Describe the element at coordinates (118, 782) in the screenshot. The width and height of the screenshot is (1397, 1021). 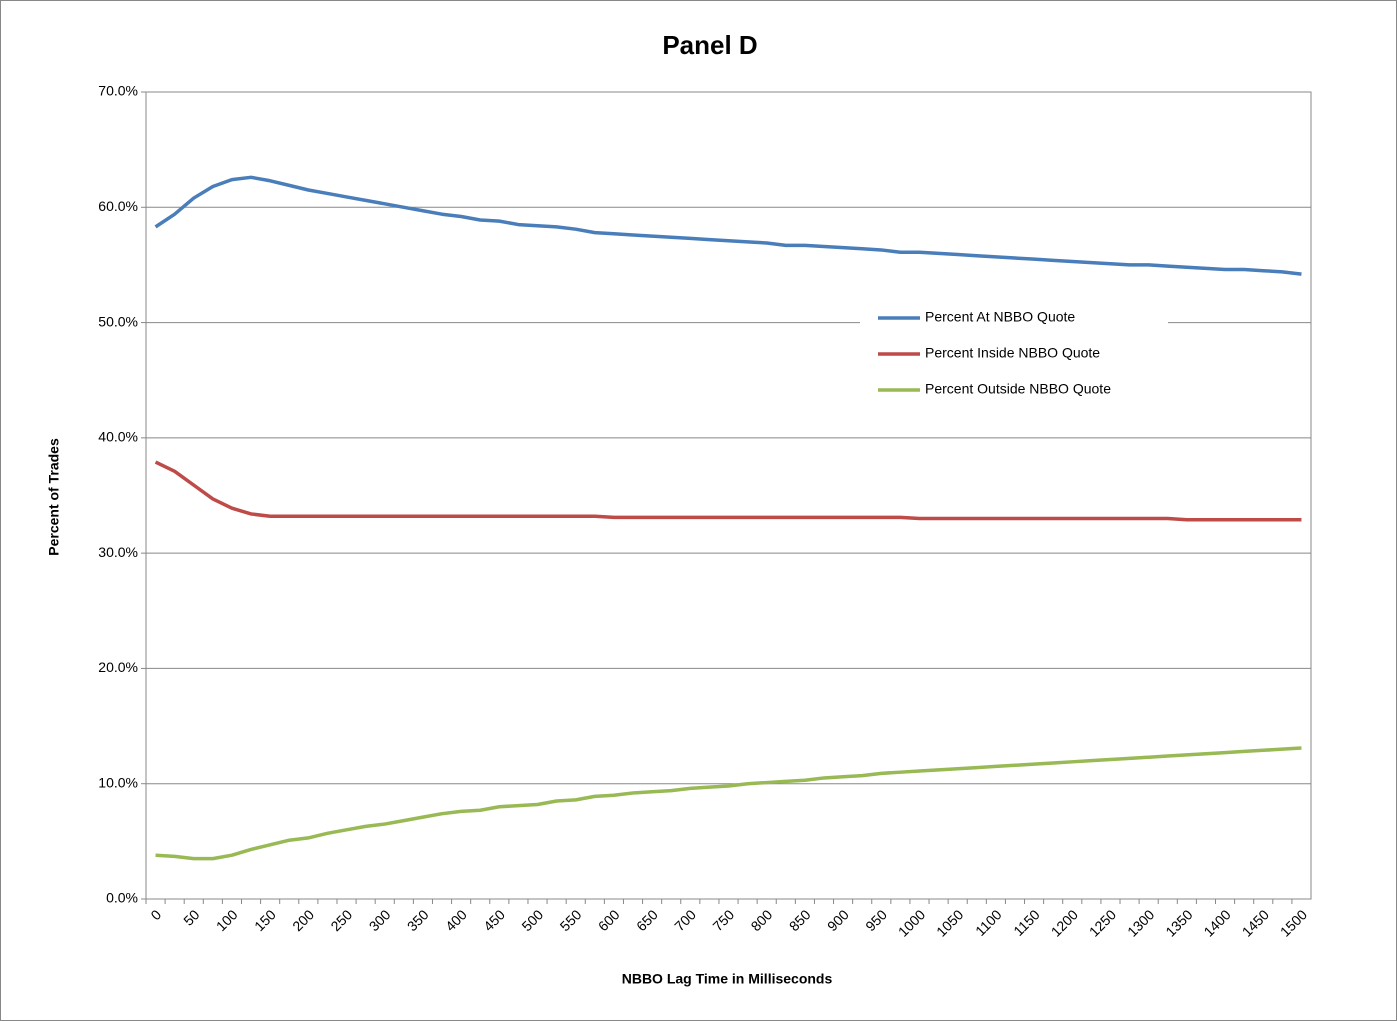
I see `y-tick-label: 10.0%` at that location.